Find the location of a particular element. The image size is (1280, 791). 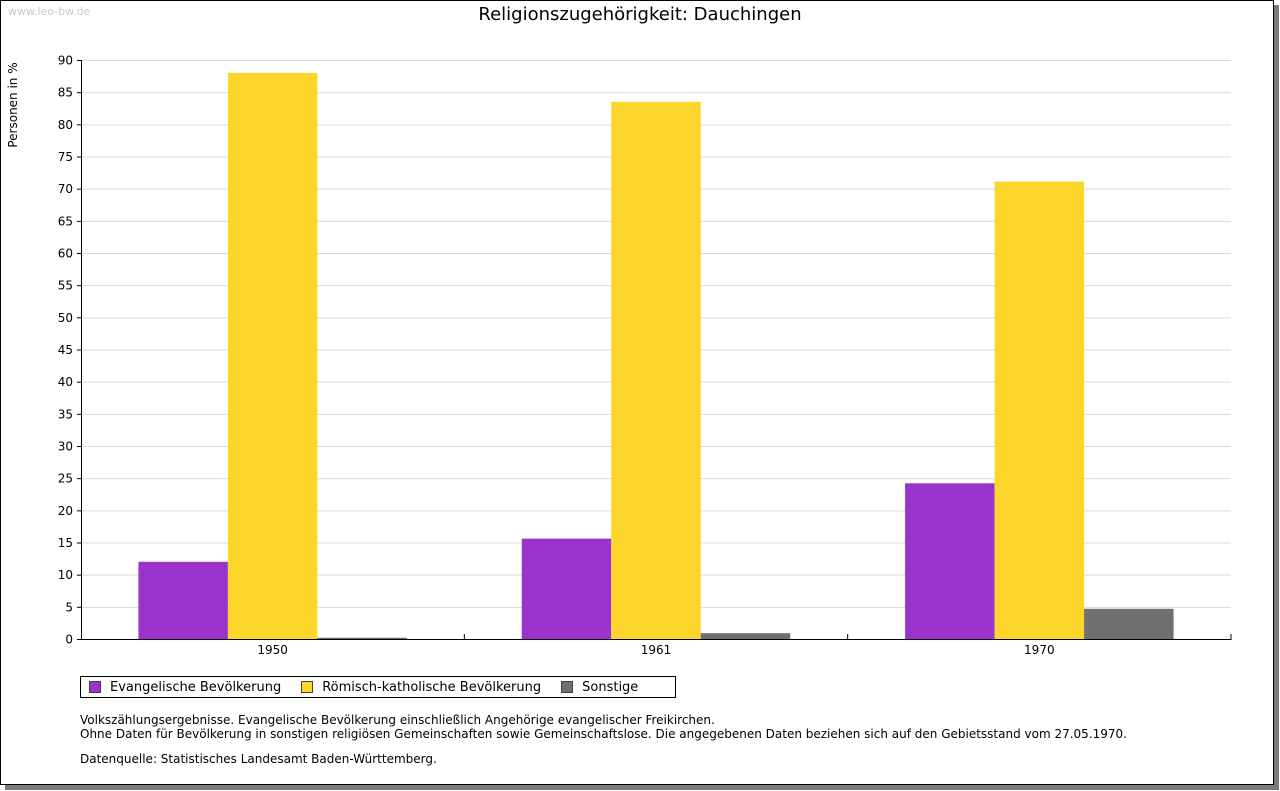

y-tick-label: 40 is located at coordinates (65, 382).